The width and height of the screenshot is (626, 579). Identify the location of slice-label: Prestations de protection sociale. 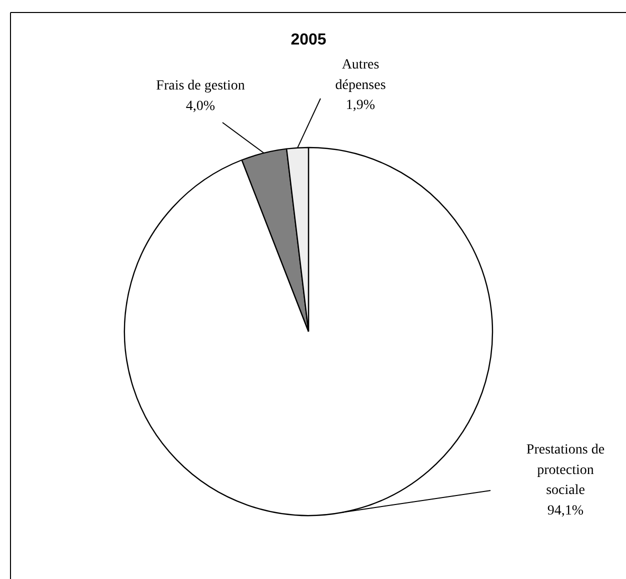
(565, 470).